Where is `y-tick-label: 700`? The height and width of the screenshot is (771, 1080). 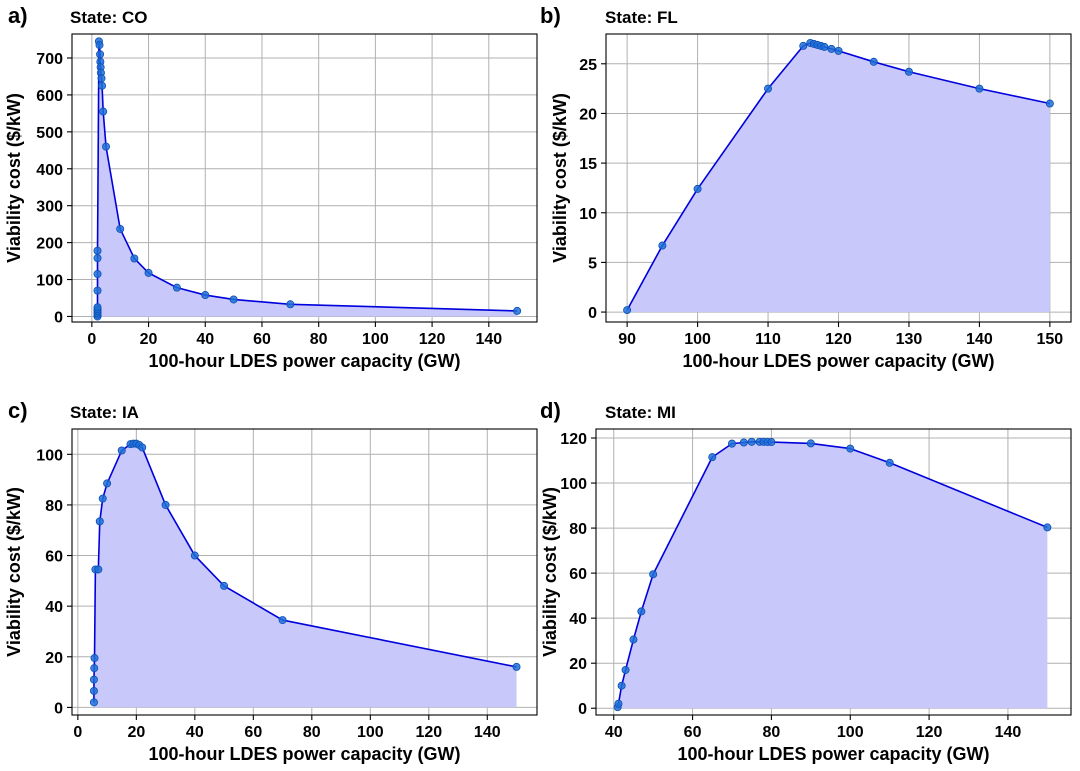 y-tick-label: 700 is located at coordinates (49, 59).